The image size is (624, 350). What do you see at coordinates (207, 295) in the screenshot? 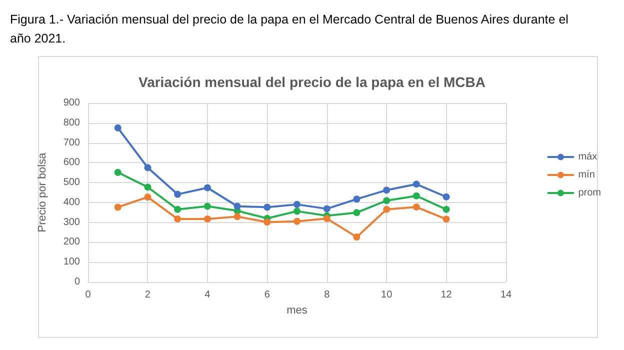
I see `x-tick-label: 4` at bounding box center [207, 295].